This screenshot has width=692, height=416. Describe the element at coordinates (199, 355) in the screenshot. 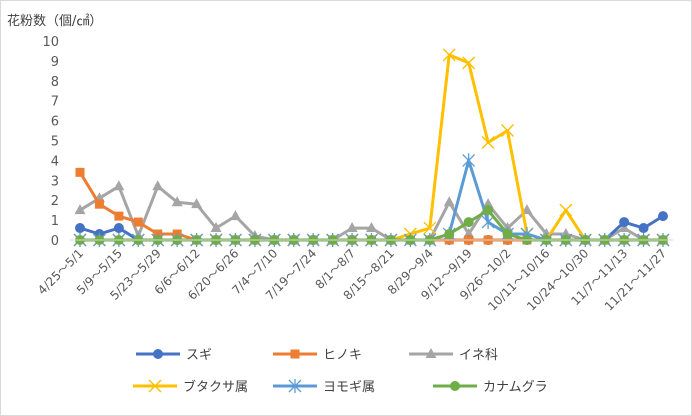

I see `legend-label: スギ` at that location.